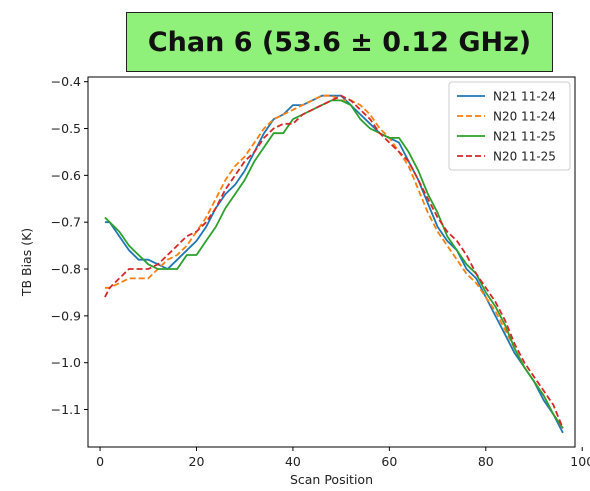  I want to click on legend-label: N20 11-24, so click(524, 117).